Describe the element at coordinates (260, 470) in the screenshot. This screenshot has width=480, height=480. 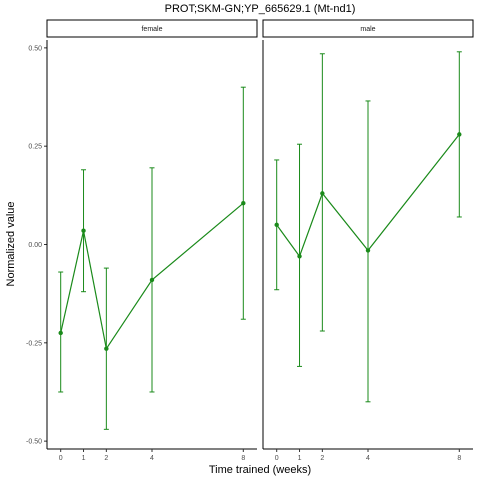
I see `x-axis-label: Time trained (weeks)` at that location.